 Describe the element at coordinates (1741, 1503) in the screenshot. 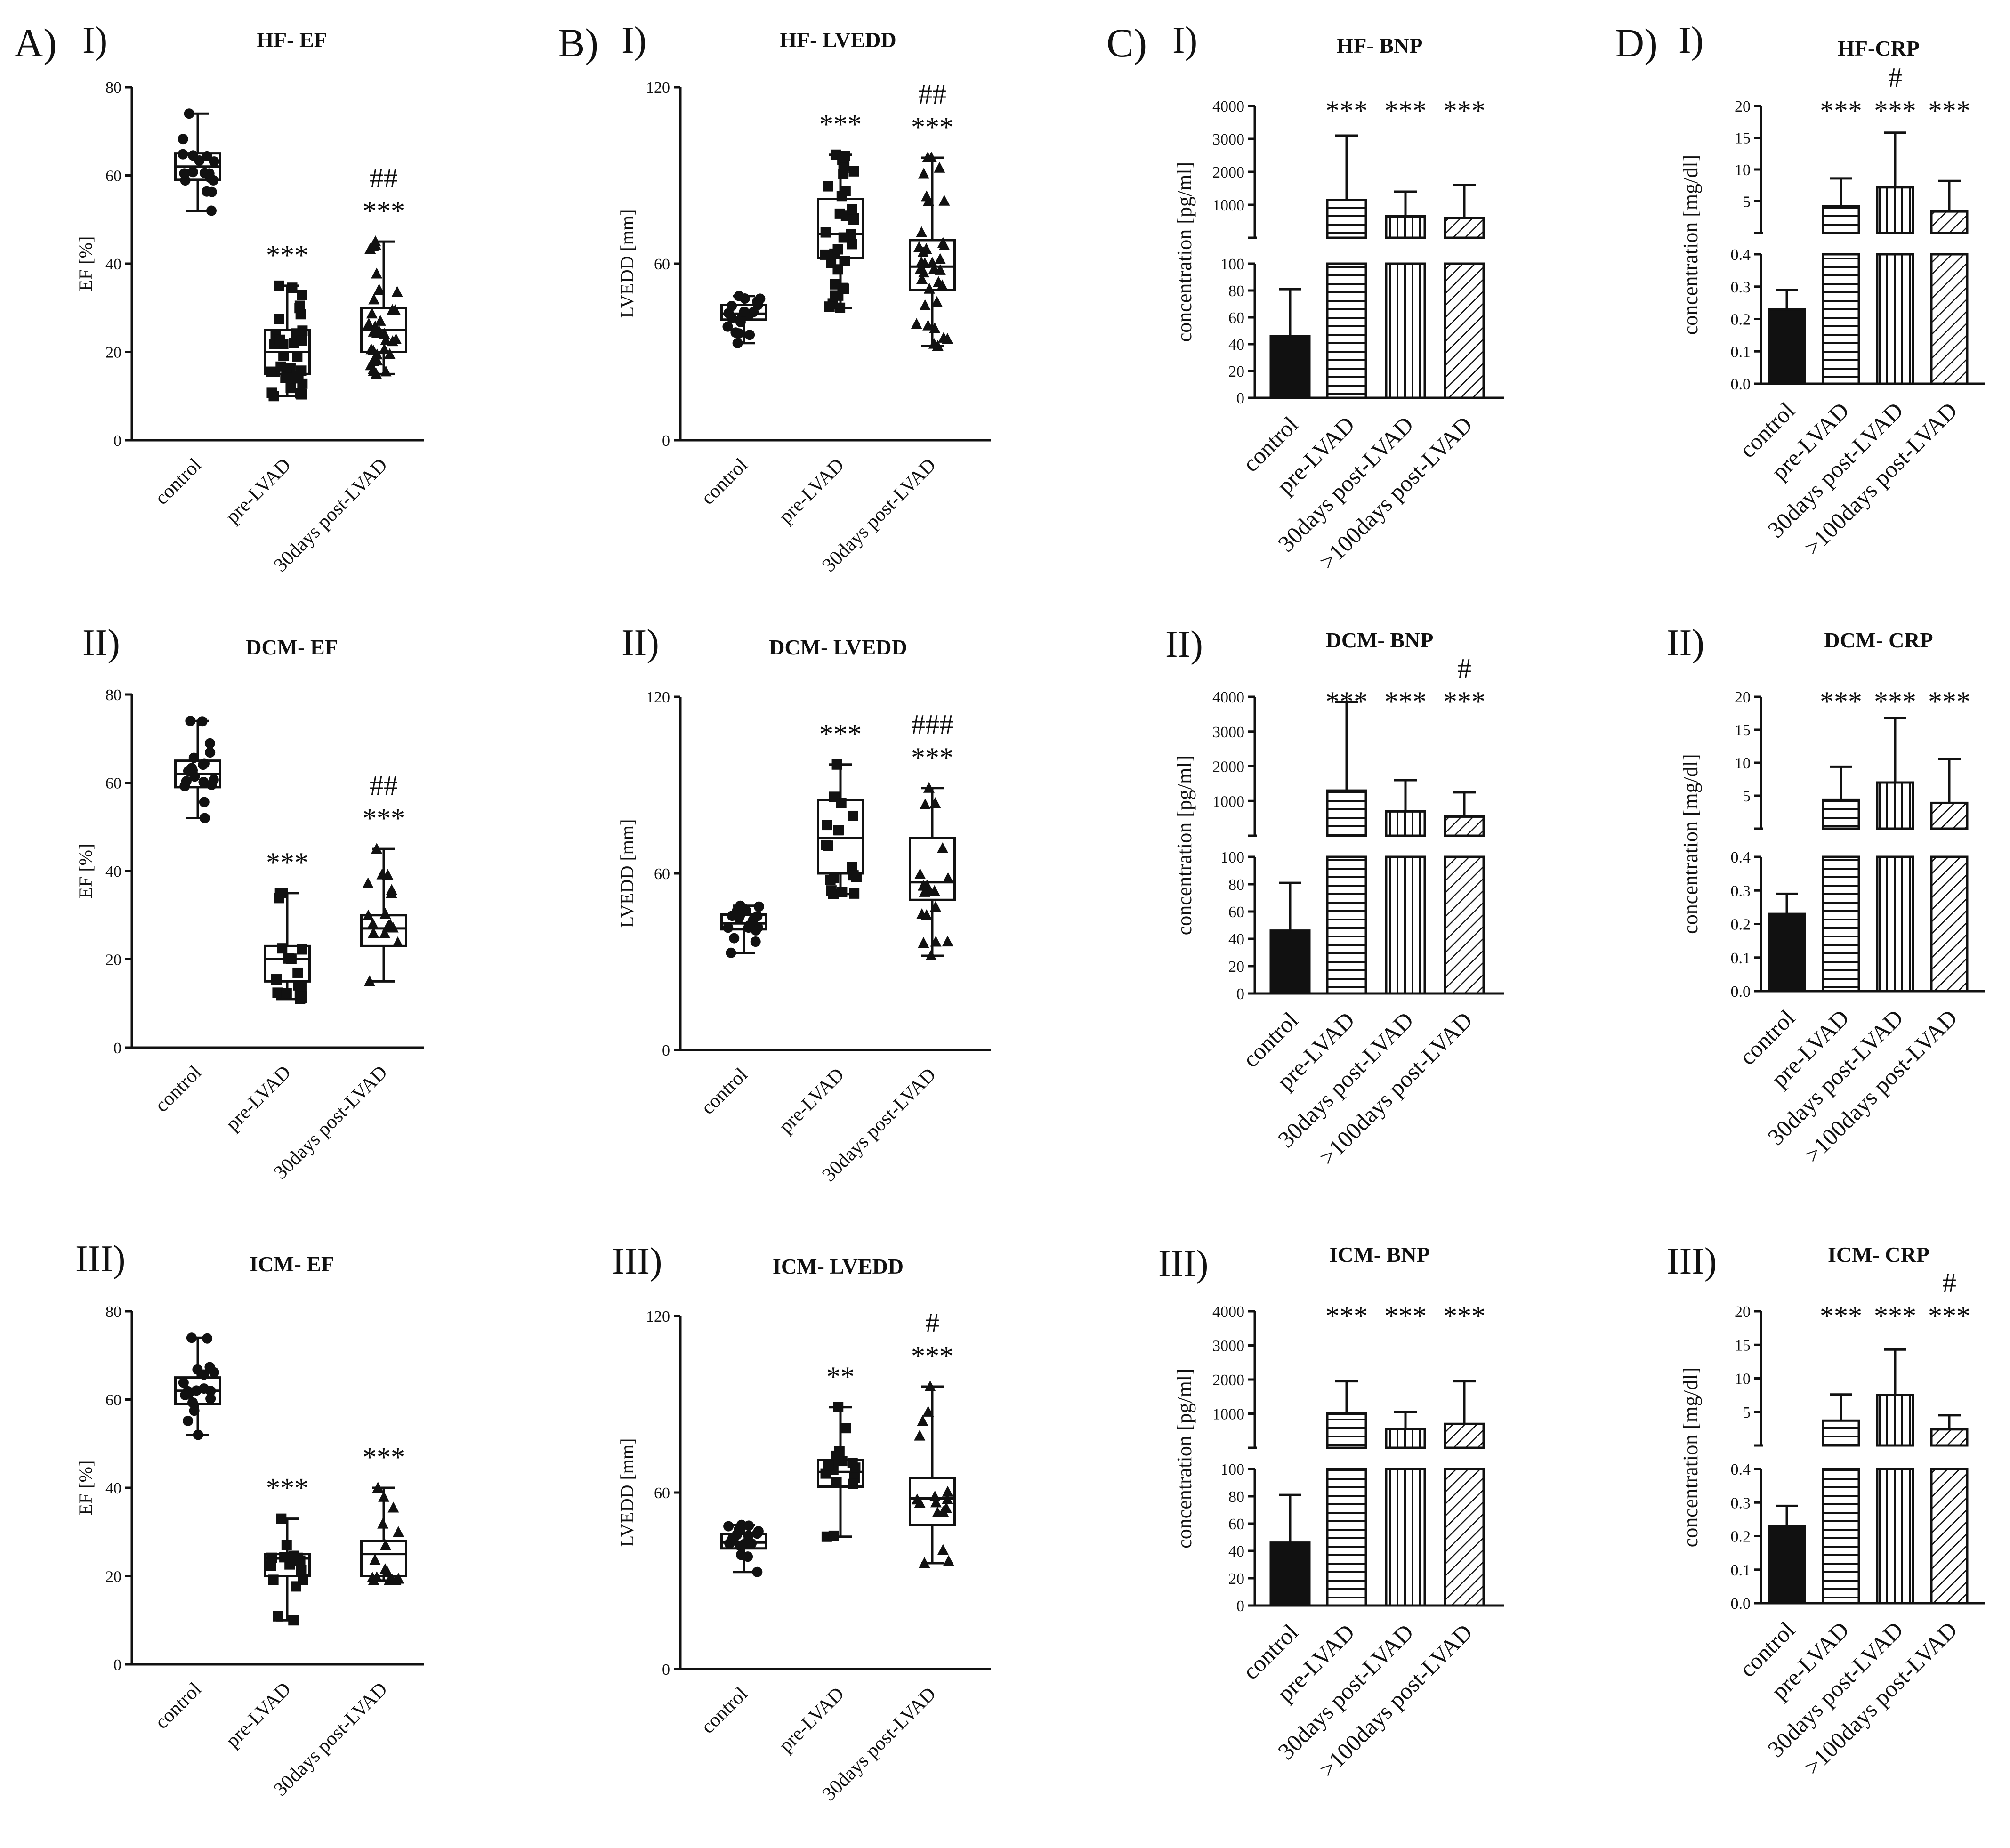

I see `y-tick-label: 0.3` at that location.